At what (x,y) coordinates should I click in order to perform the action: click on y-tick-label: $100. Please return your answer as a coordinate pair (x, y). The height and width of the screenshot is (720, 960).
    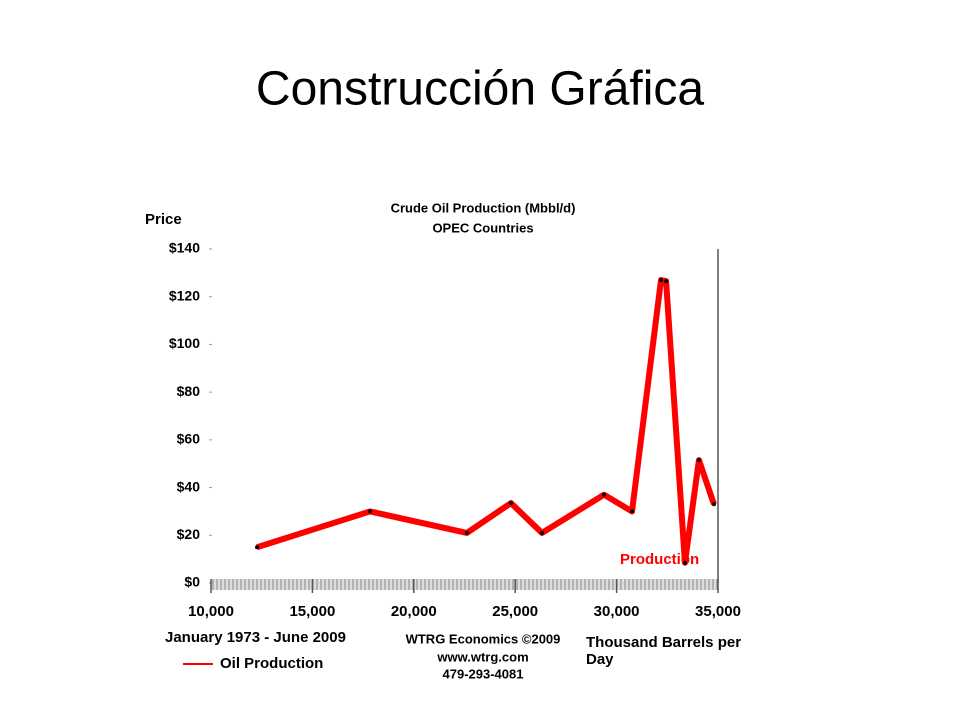
    Looking at the image, I should click on (184, 343).